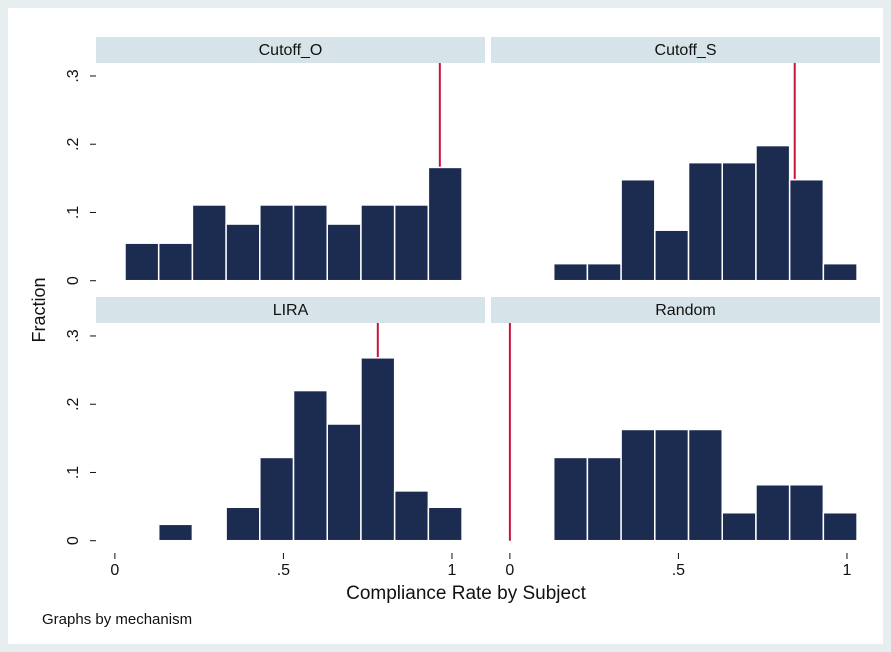 This screenshot has width=891, height=652. I want to click on panel-title: Cutoff_O, so click(291, 50).